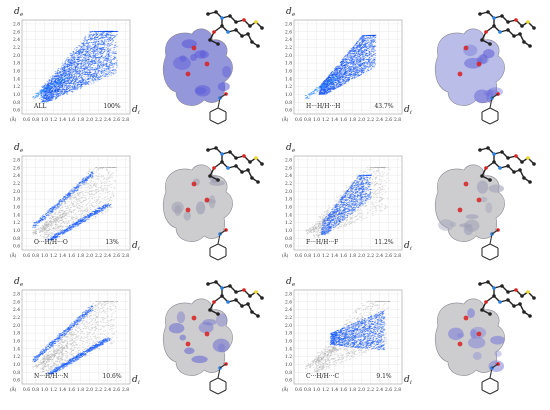 The height and width of the screenshot is (410, 550). What do you see at coordinates (16, 318) in the screenshot?
I see `y-tick-label: 2.2` at bounding box center [16, 318].